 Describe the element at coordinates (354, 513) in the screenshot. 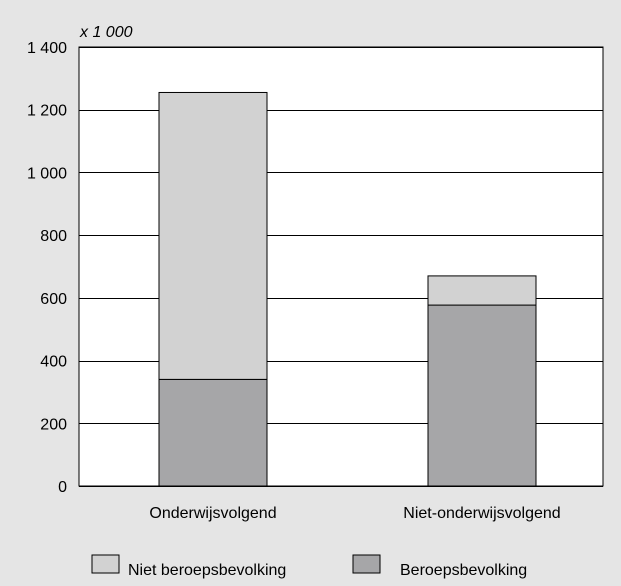

I see `x-axis-category-labels: Onderwijsvolgend Niet-onderwijsvolgend` at that location.